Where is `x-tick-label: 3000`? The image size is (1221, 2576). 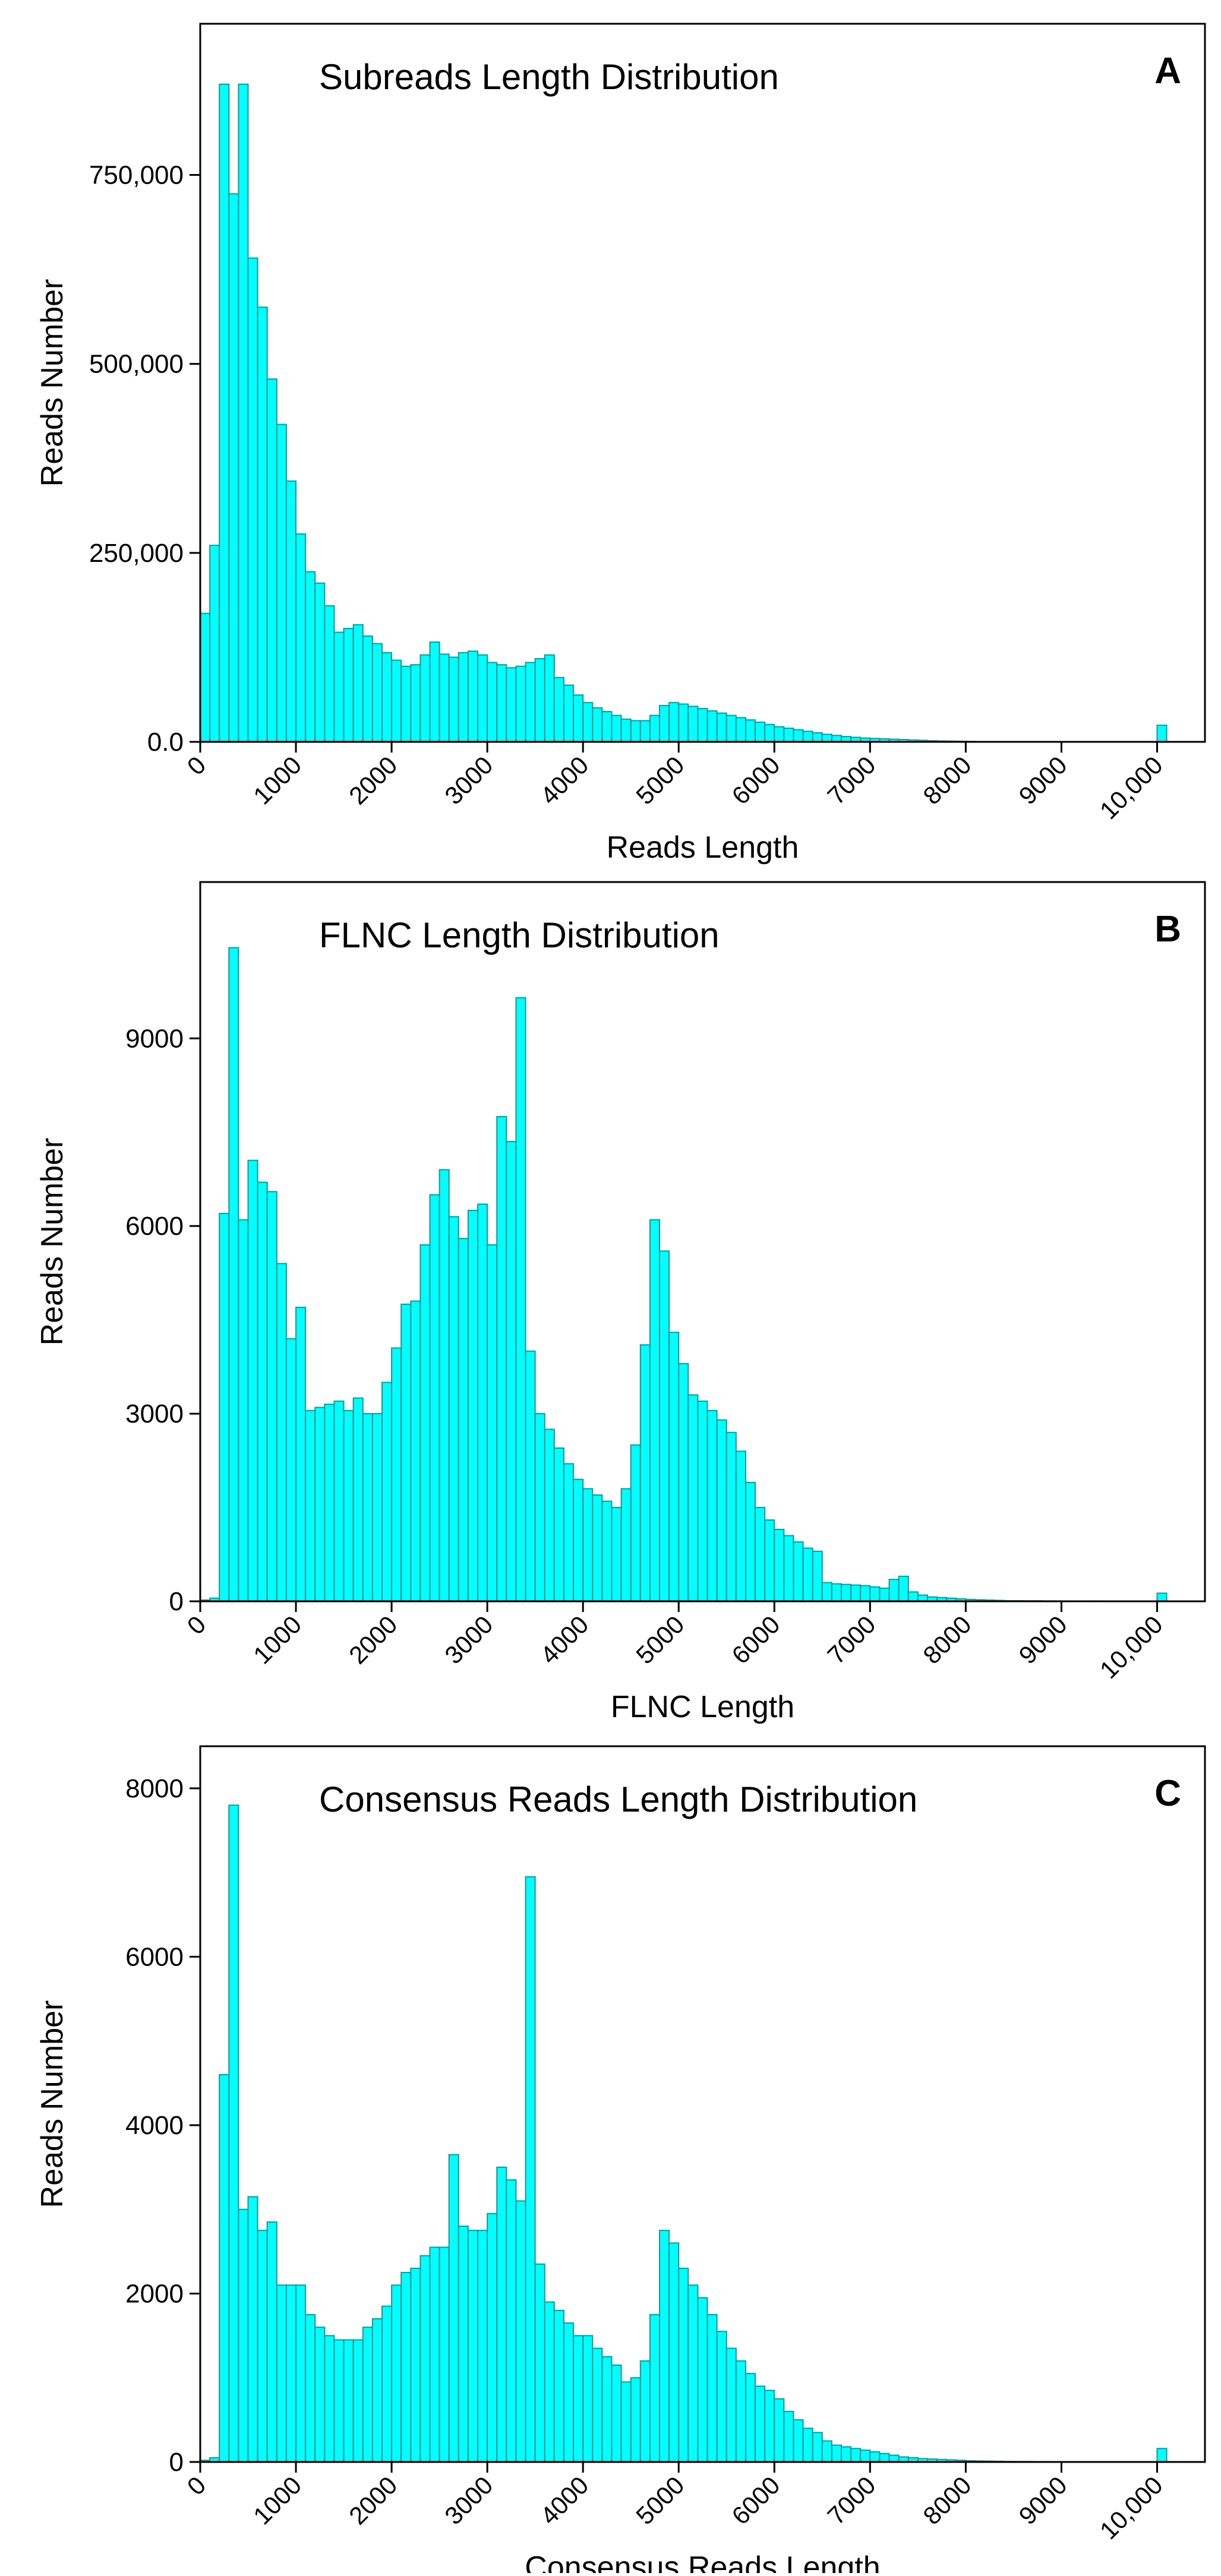
x-tick-label: 3000 is located at coordinates (469, 2500).